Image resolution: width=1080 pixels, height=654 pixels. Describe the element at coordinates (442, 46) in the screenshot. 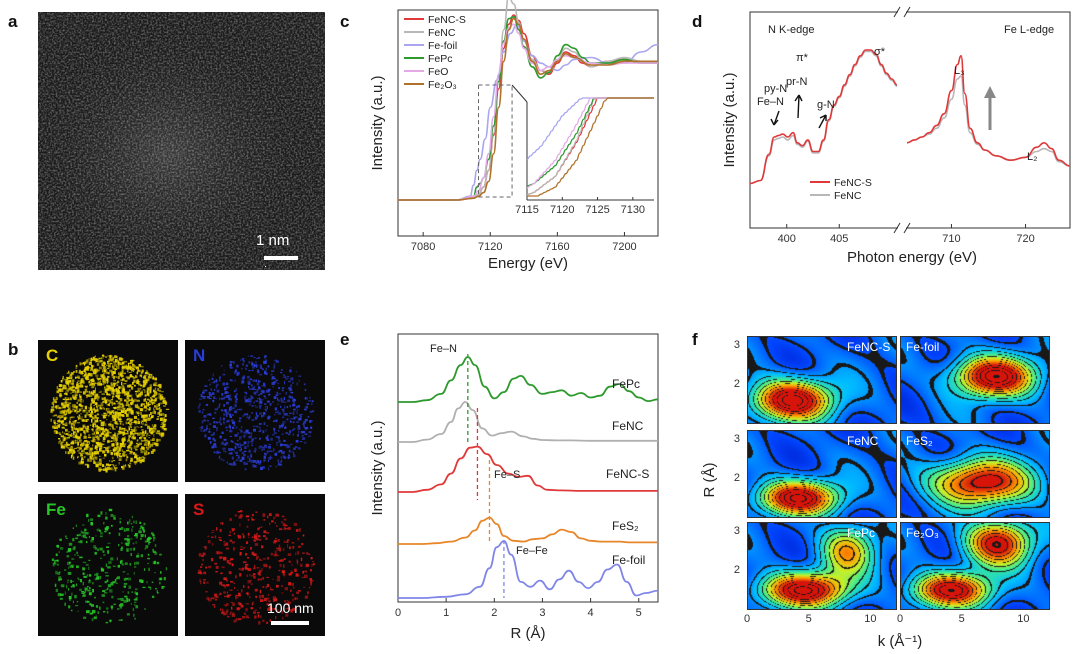

I see `legend-label-fe-foil: Fe-foil` at that location.